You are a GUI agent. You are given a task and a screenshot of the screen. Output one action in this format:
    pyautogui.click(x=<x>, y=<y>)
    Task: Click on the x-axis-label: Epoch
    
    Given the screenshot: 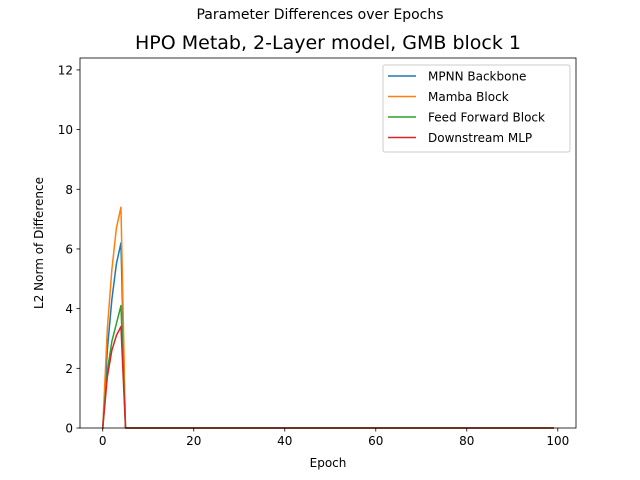 What is the action you would take?
    pyautogui.click(x=328, y=463)
    